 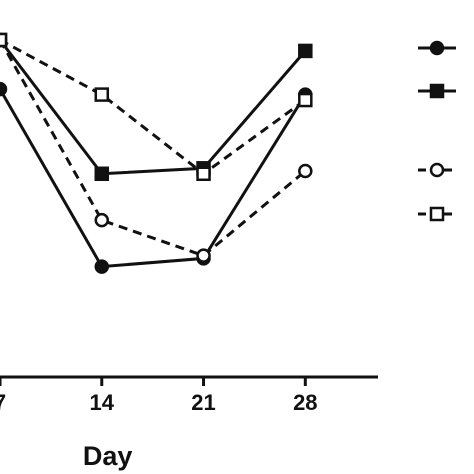 I want to click on x-tick-label-7: 7, so click(x=3, y=402).